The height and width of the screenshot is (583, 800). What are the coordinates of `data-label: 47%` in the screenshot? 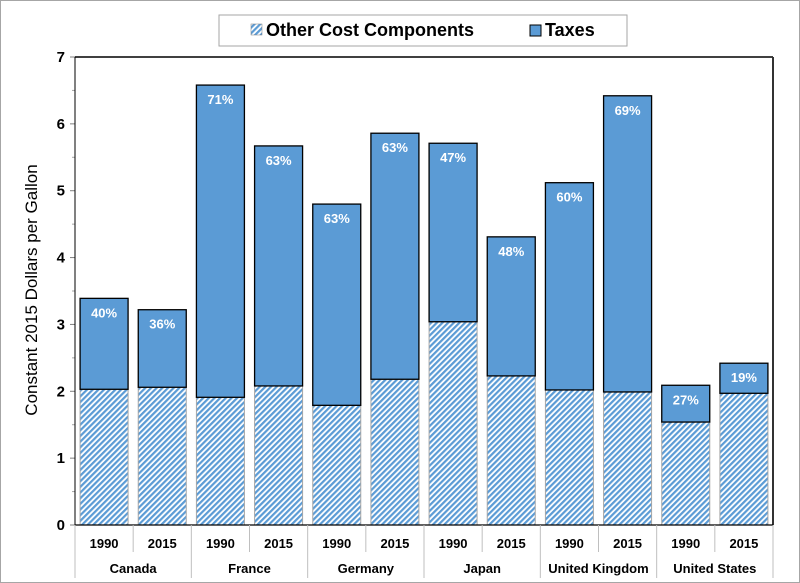 It's located at (453, 157).